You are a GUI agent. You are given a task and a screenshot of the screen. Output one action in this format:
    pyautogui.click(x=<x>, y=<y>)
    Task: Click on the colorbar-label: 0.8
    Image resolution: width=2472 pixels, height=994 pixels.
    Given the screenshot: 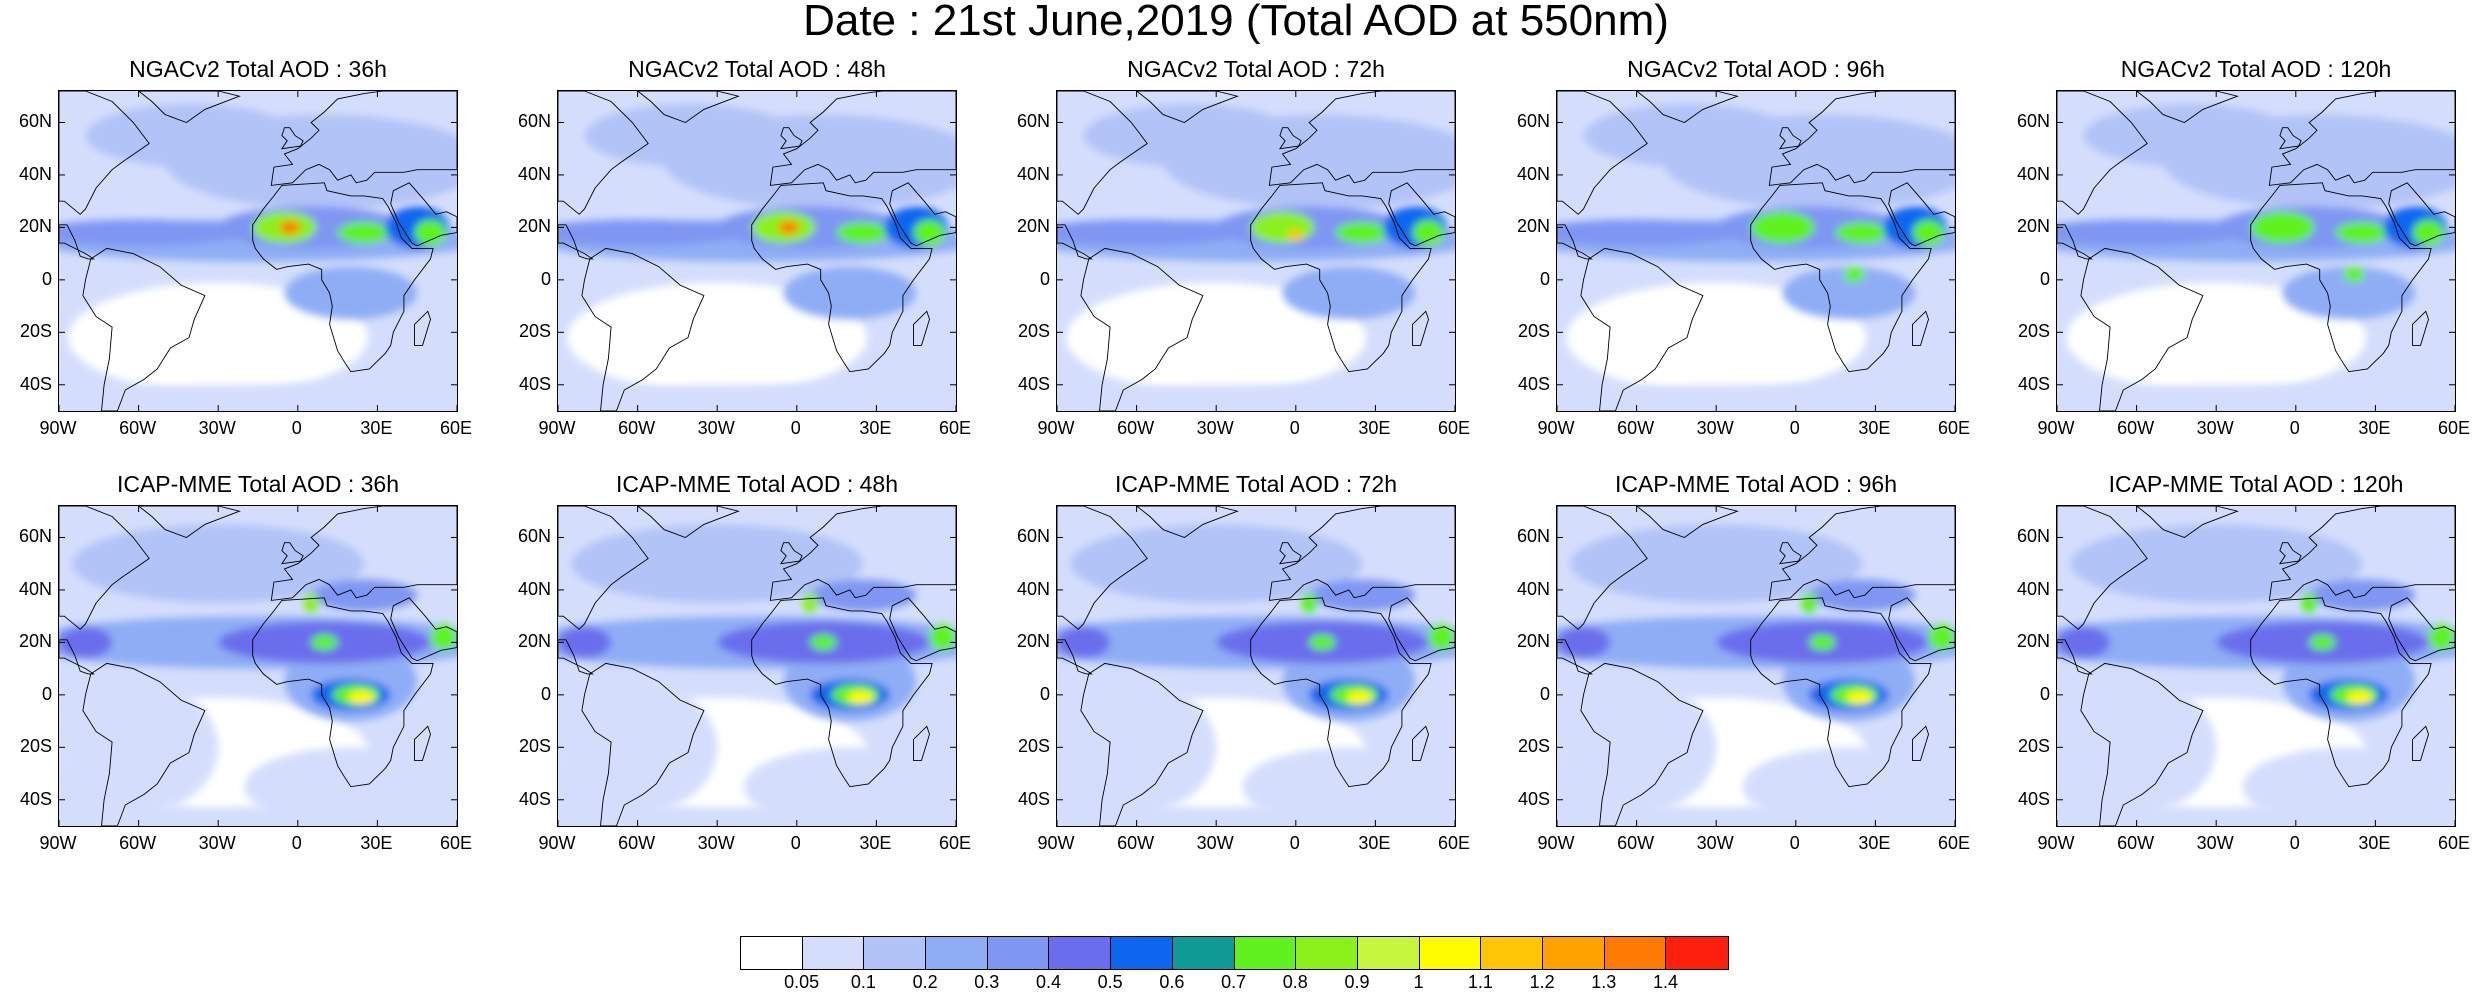 What is the action you would take?
    pyautogui.click(x=1295, y=982)
    